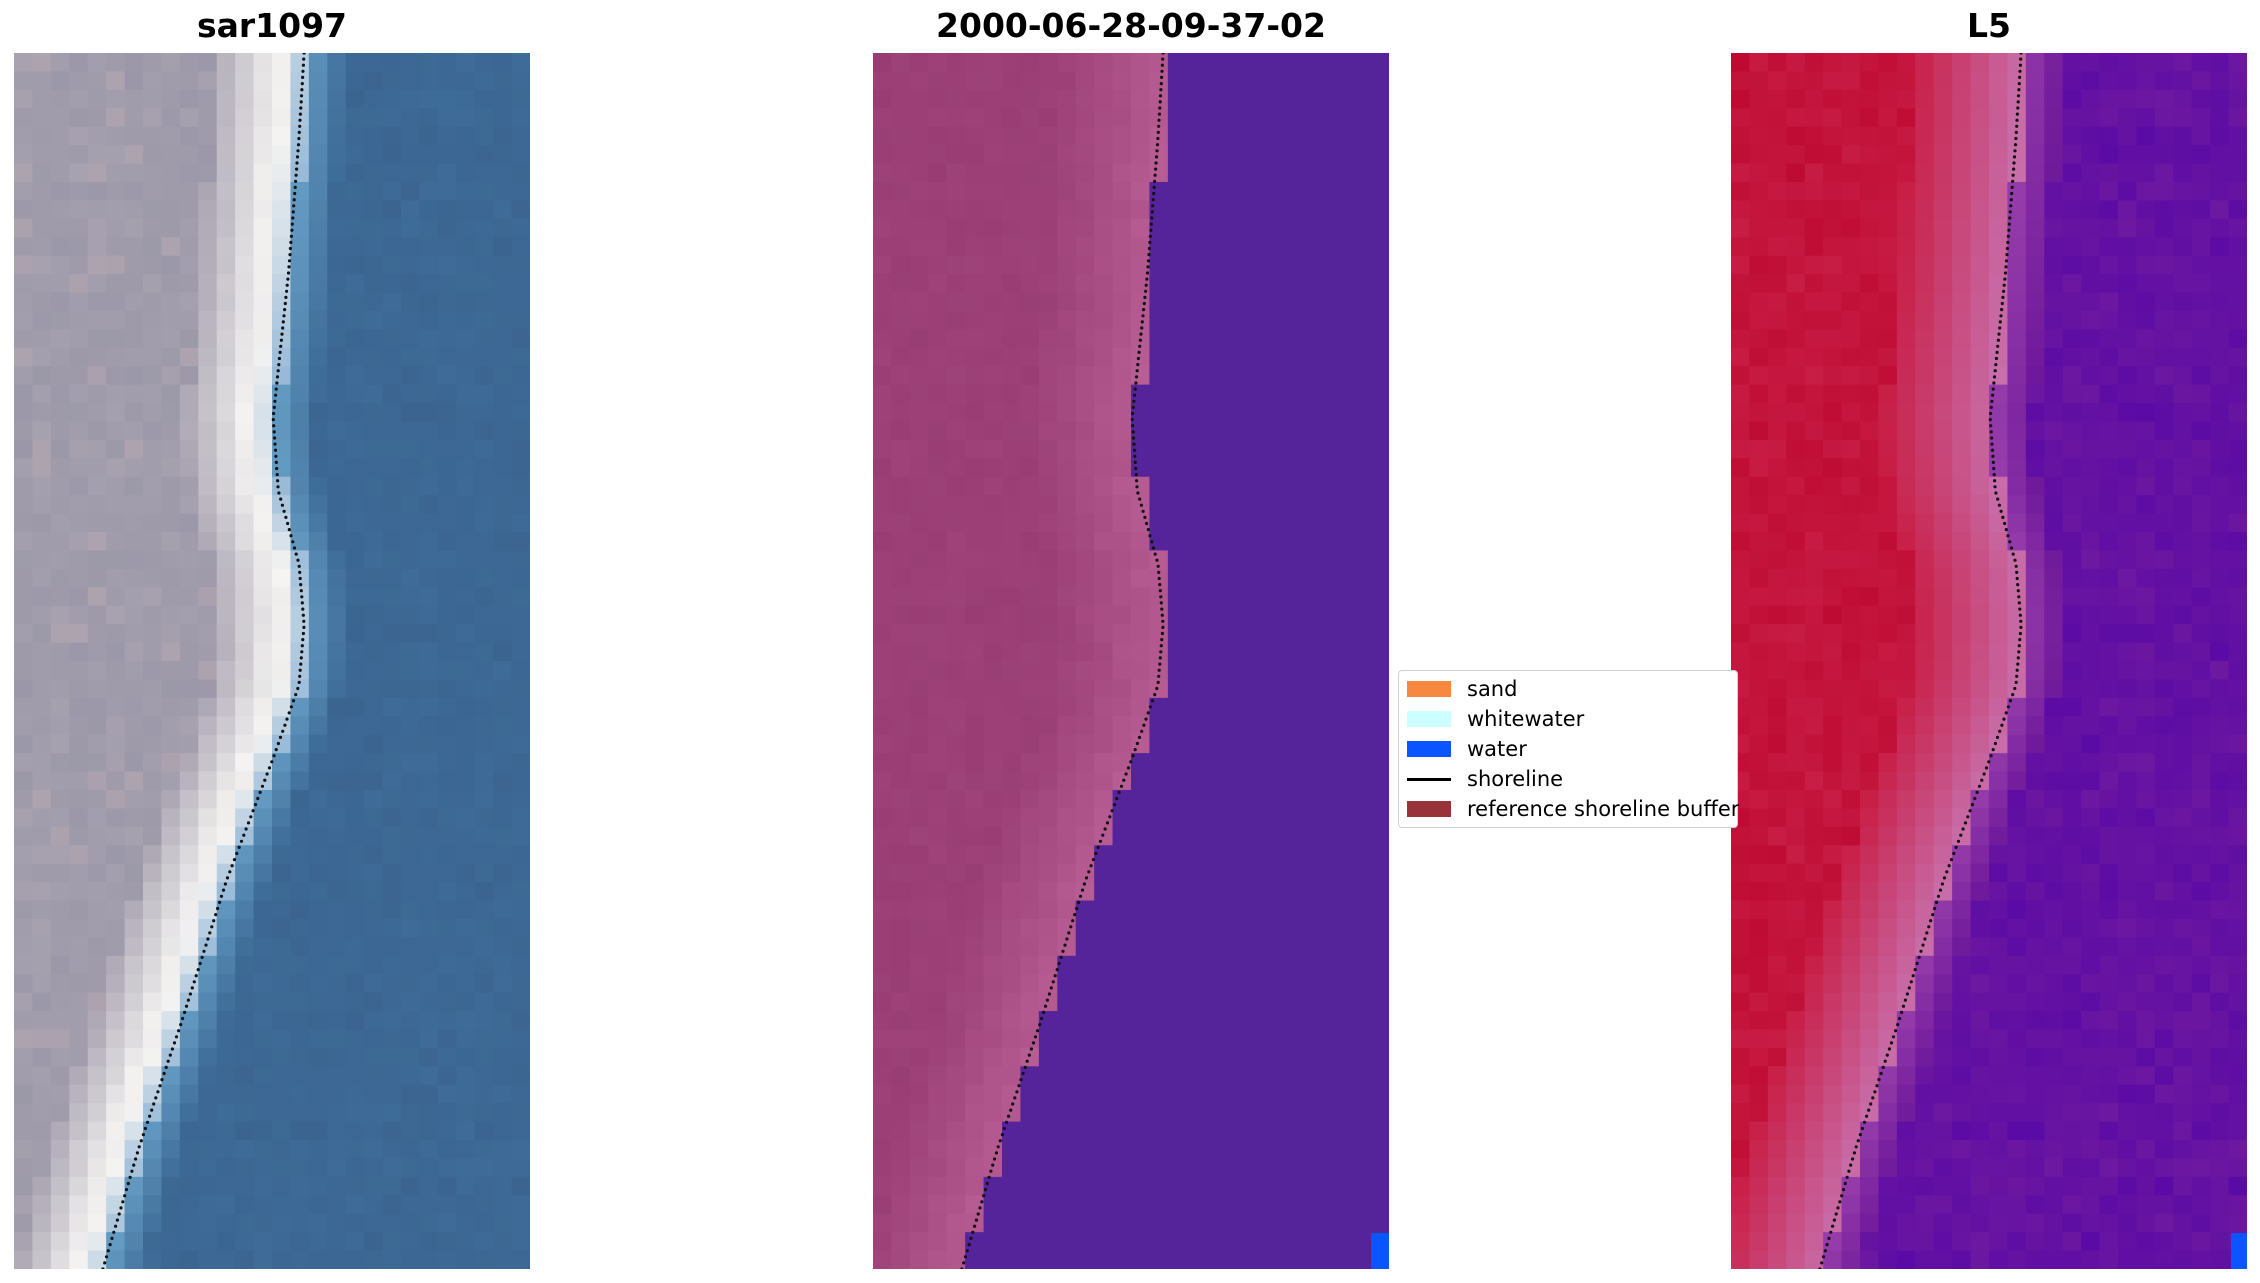 This screenshot has width=2260, height=1283. Describe the element at coordinates (1429, 809) in the screenshot. I see `reference-buffer-swatch` at that location.